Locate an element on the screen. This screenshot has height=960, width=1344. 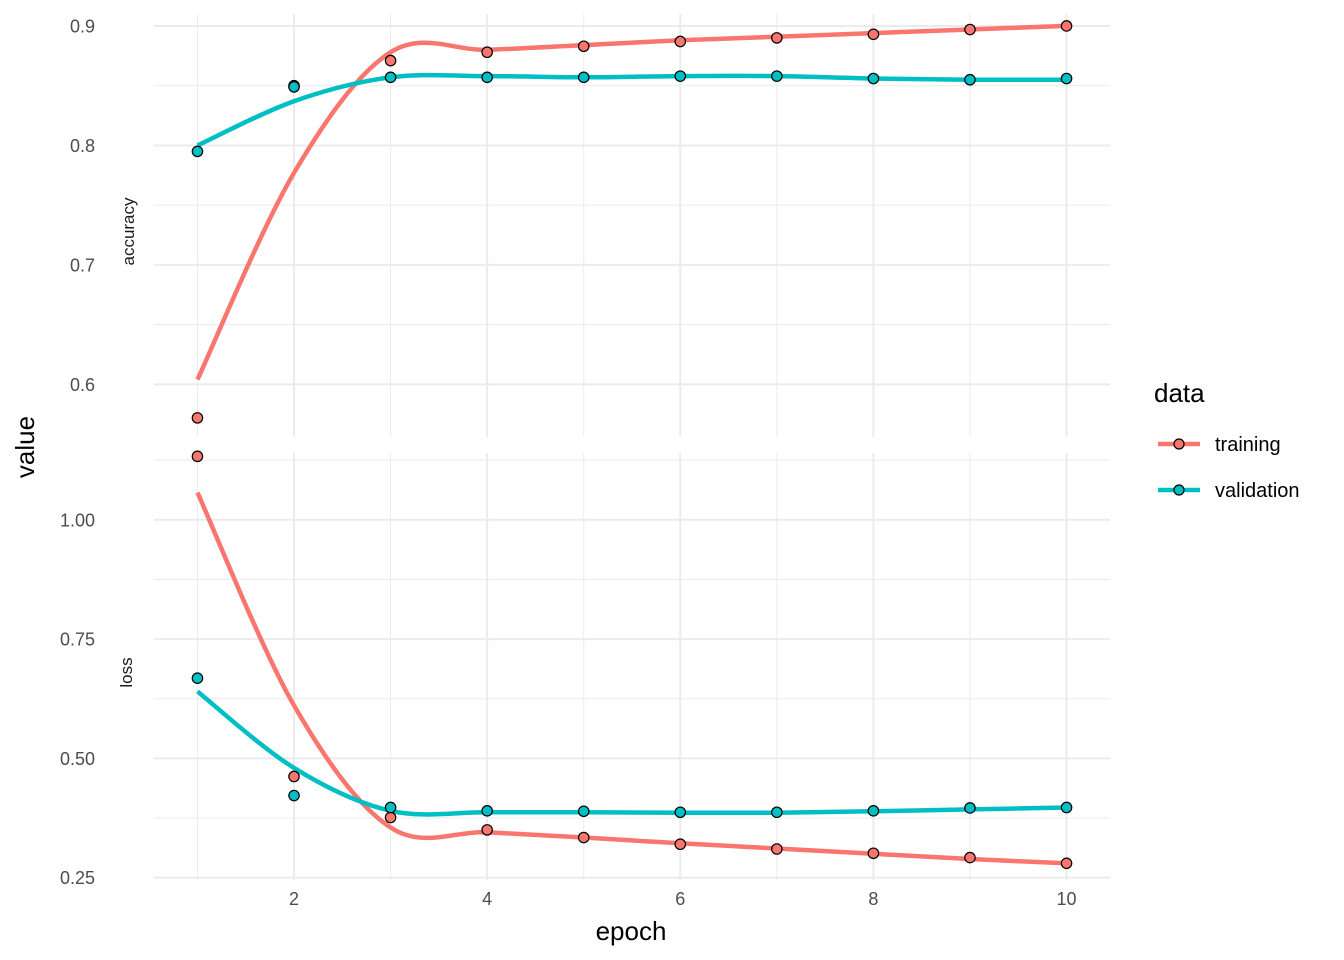
panel-accuracy-y-ticks: 0.6 0.7 0.8 0.9 is located at coordinates (82, 205).